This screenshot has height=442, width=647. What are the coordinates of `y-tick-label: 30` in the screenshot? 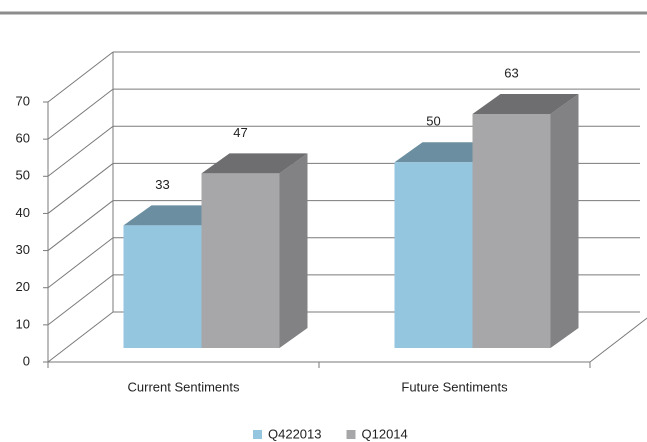 It's located at (23, 249).